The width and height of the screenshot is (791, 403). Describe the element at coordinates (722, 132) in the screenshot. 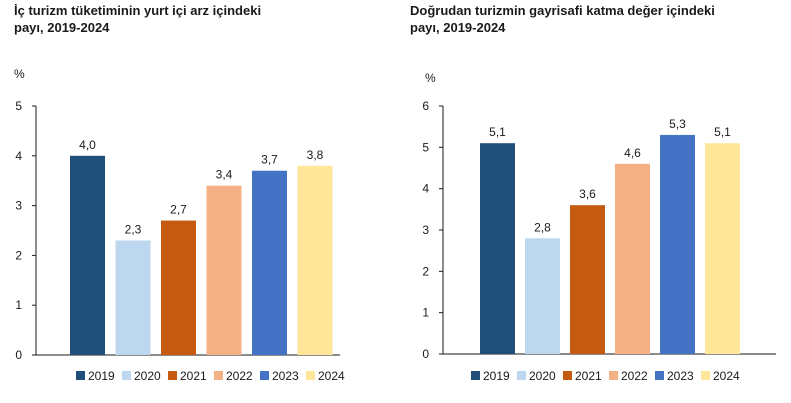

I see `data-label-2024: 5,1` at that location.